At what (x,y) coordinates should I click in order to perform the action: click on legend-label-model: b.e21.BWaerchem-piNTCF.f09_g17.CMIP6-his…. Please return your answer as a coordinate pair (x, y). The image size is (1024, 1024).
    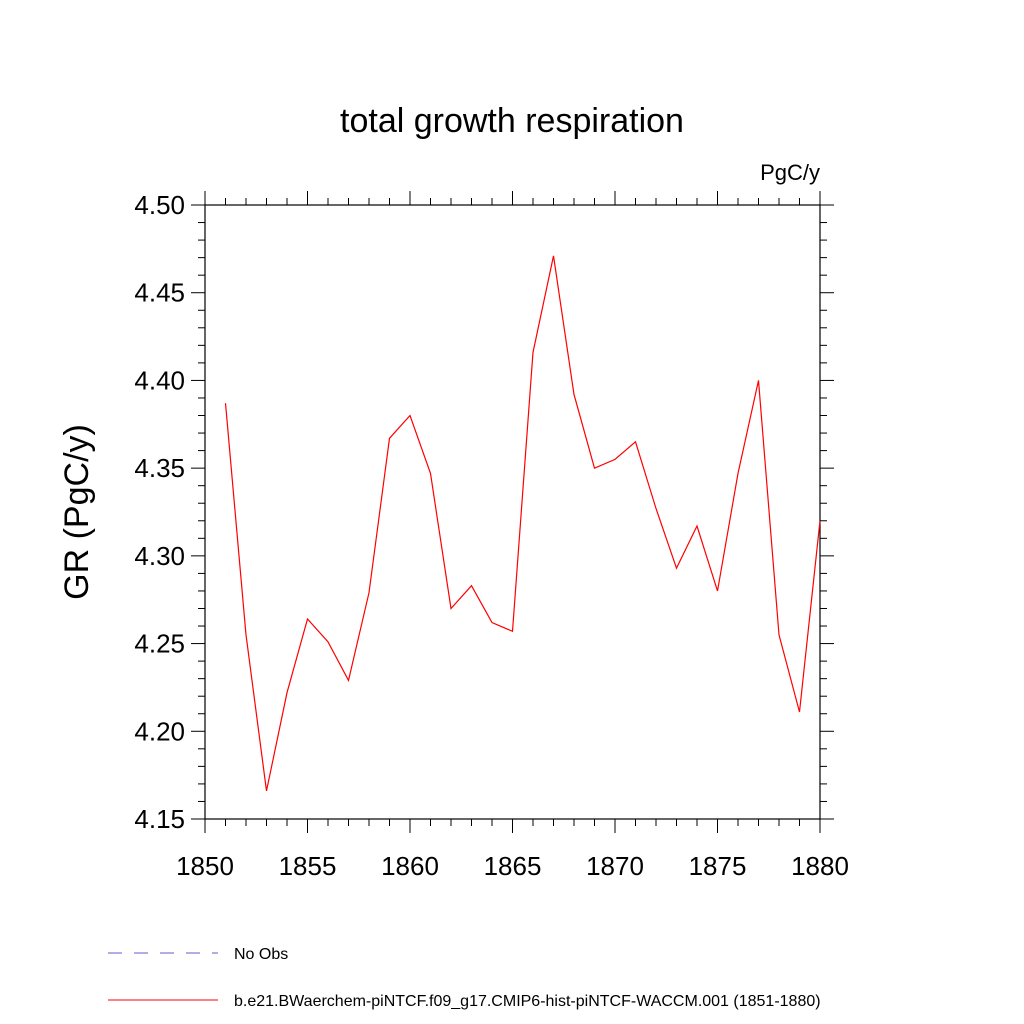
    Looking at the image, I should click on (527, 1001).